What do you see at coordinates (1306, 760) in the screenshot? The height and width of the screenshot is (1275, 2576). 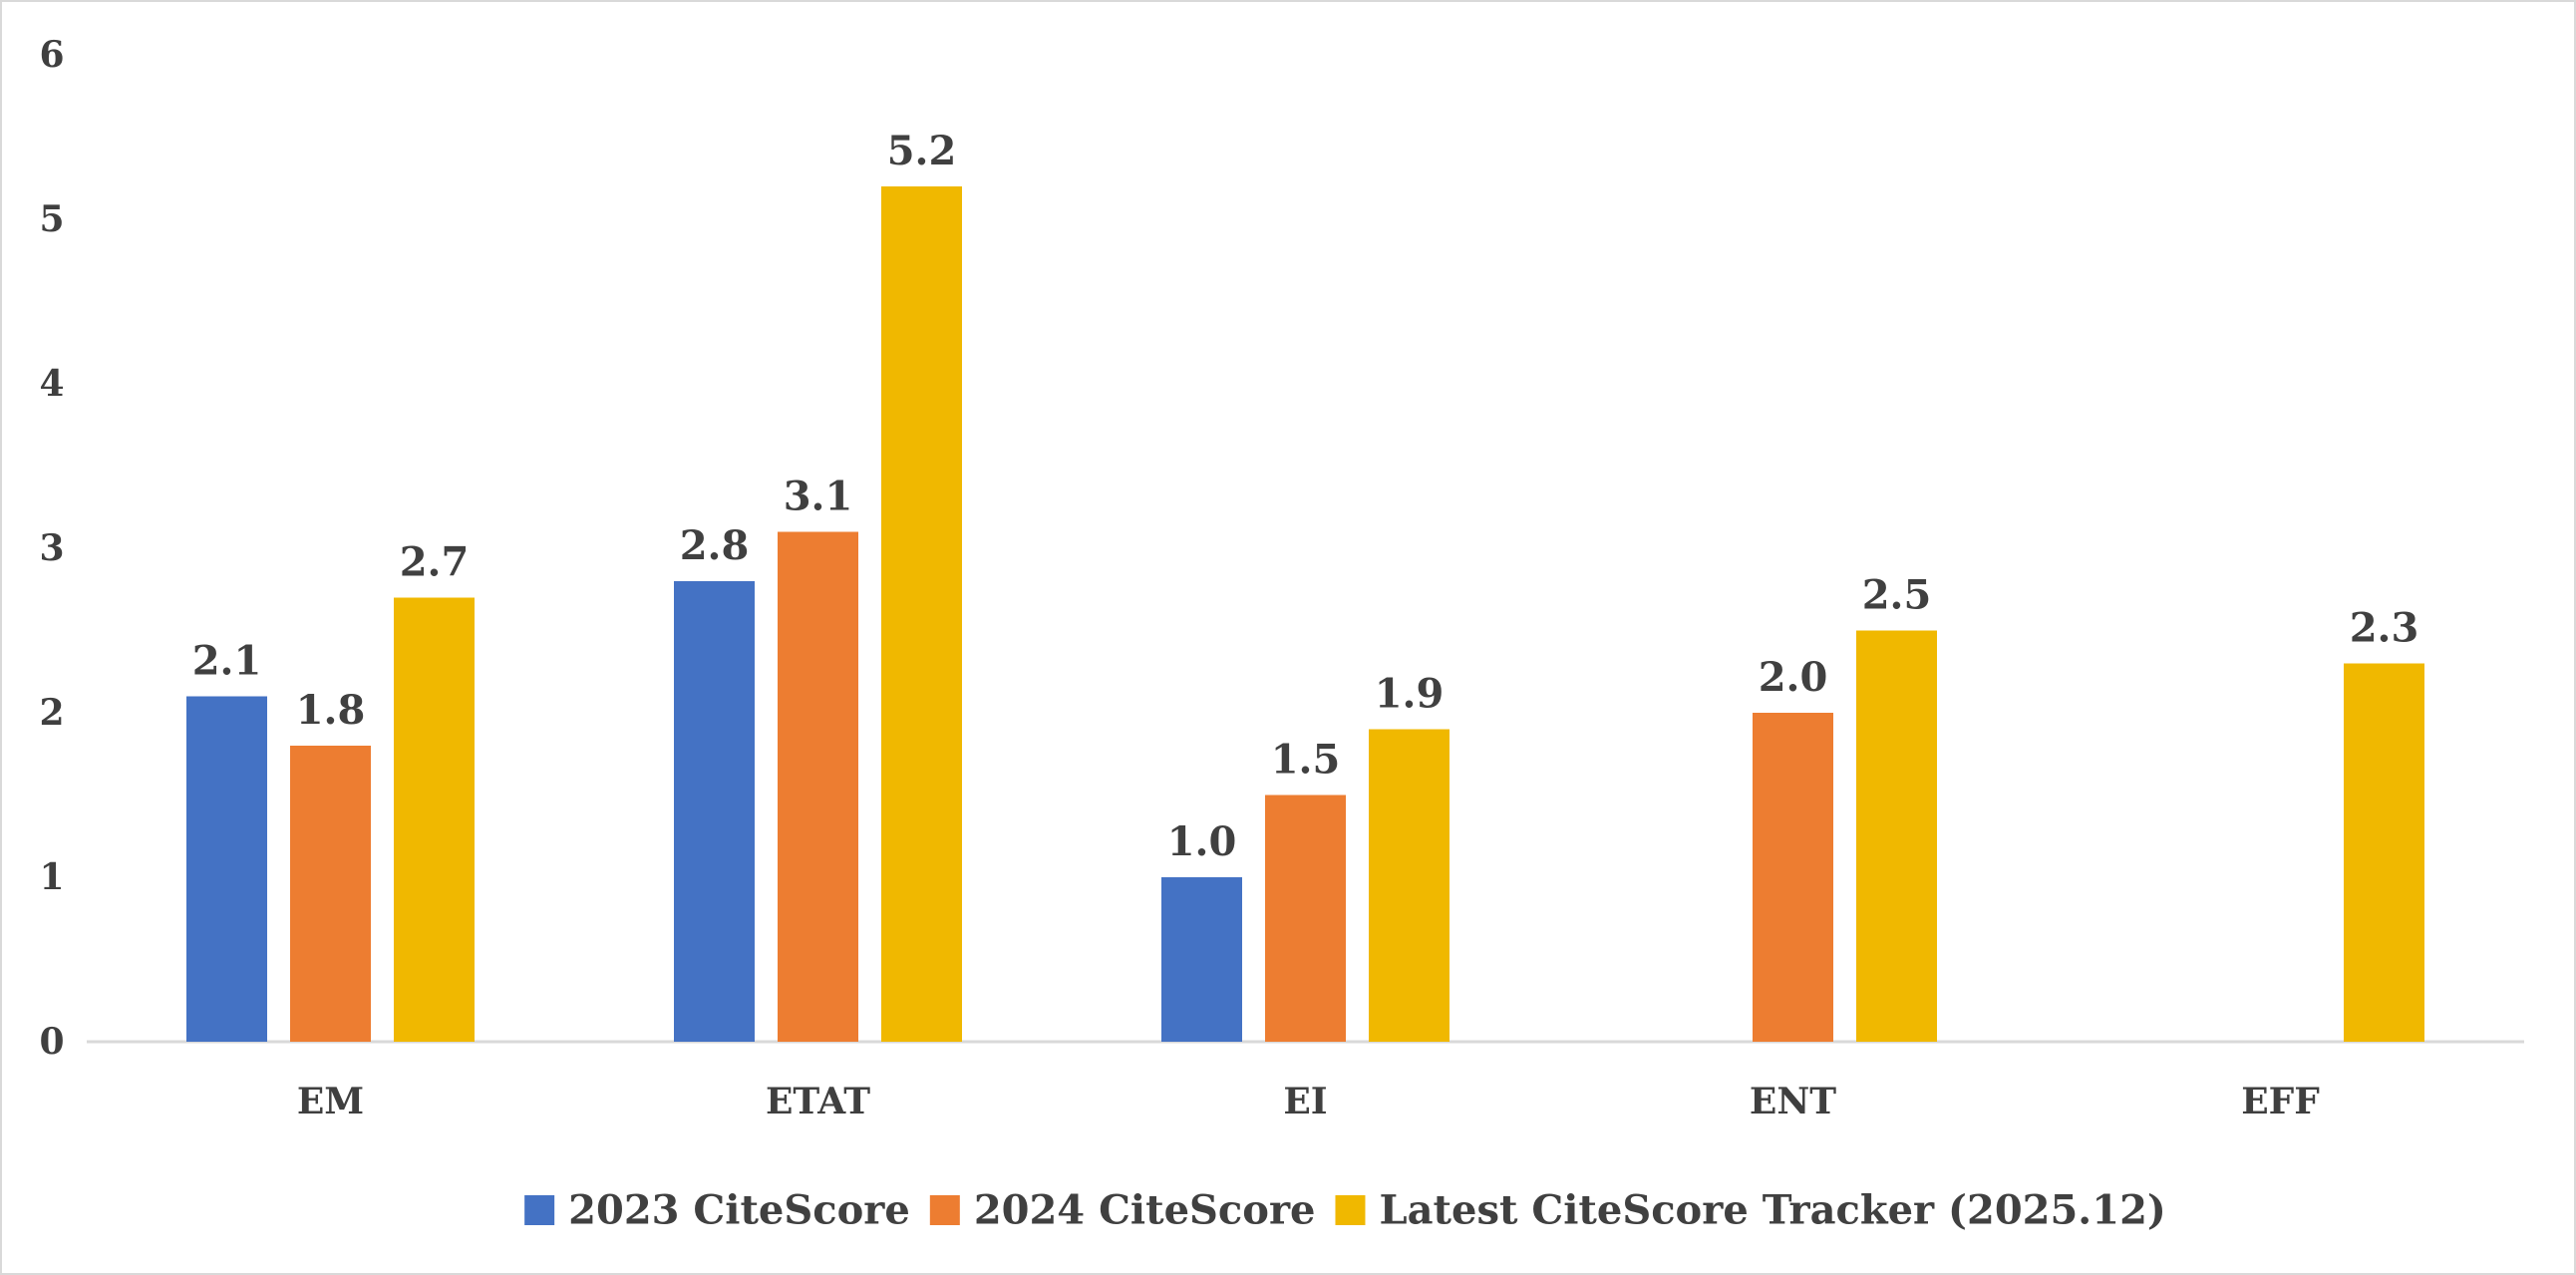 I see `data-label: 1.5` at bounding box center [1306, 760].